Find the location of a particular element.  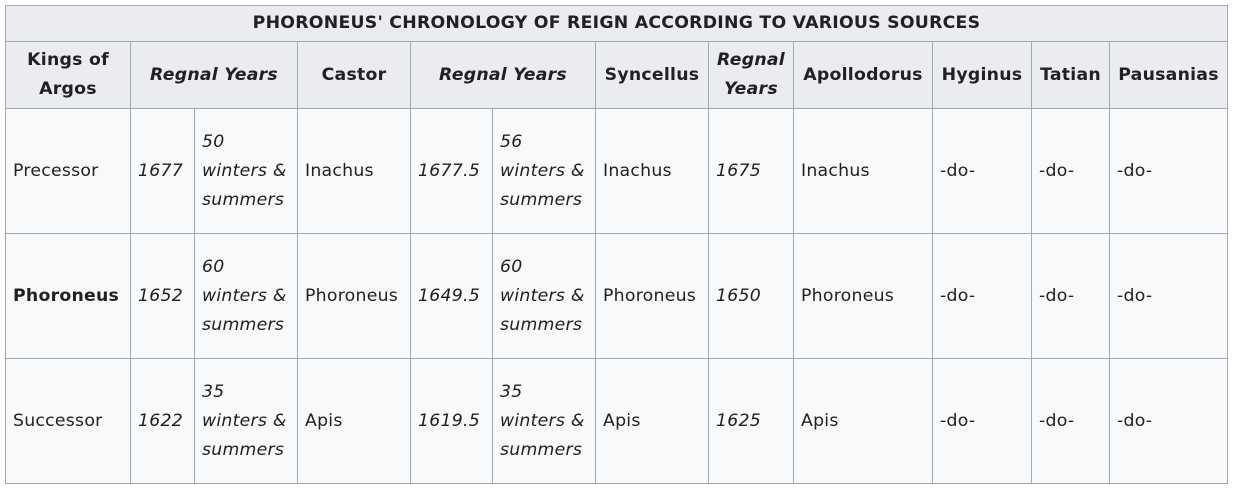

regnal-year-cell: 1649.5 is located at coordinates (451, 296).